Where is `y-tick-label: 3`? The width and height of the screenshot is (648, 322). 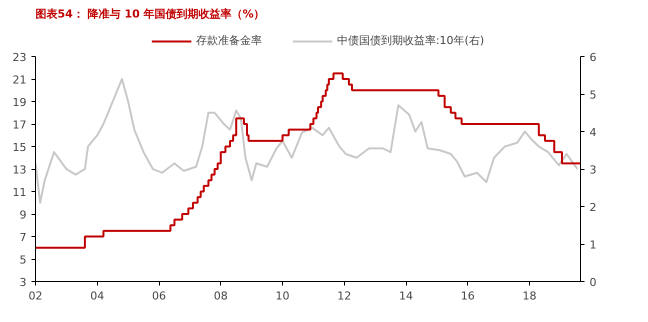 y-tick-label: 3 is located at coordinates (23, 282).